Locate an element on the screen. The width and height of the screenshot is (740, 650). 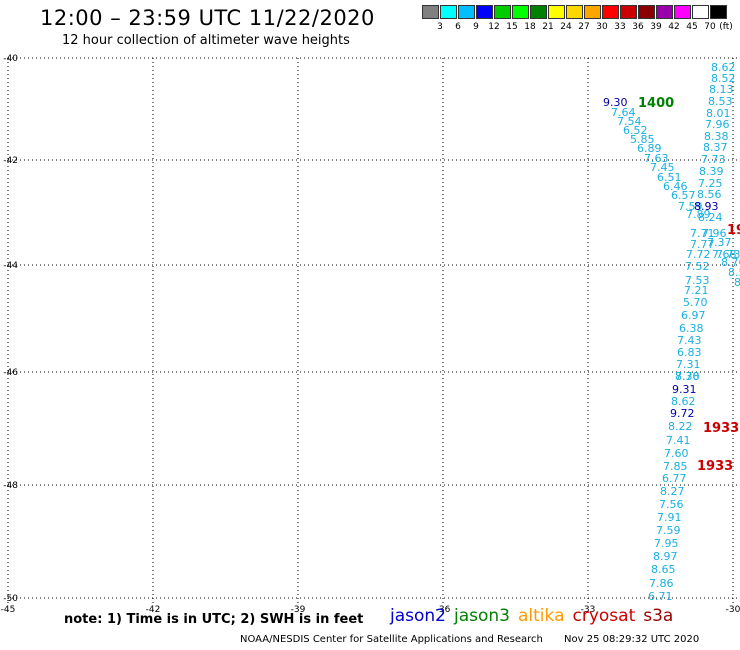
wave-height-value: 8.22 is located at coordinates (680, 426).